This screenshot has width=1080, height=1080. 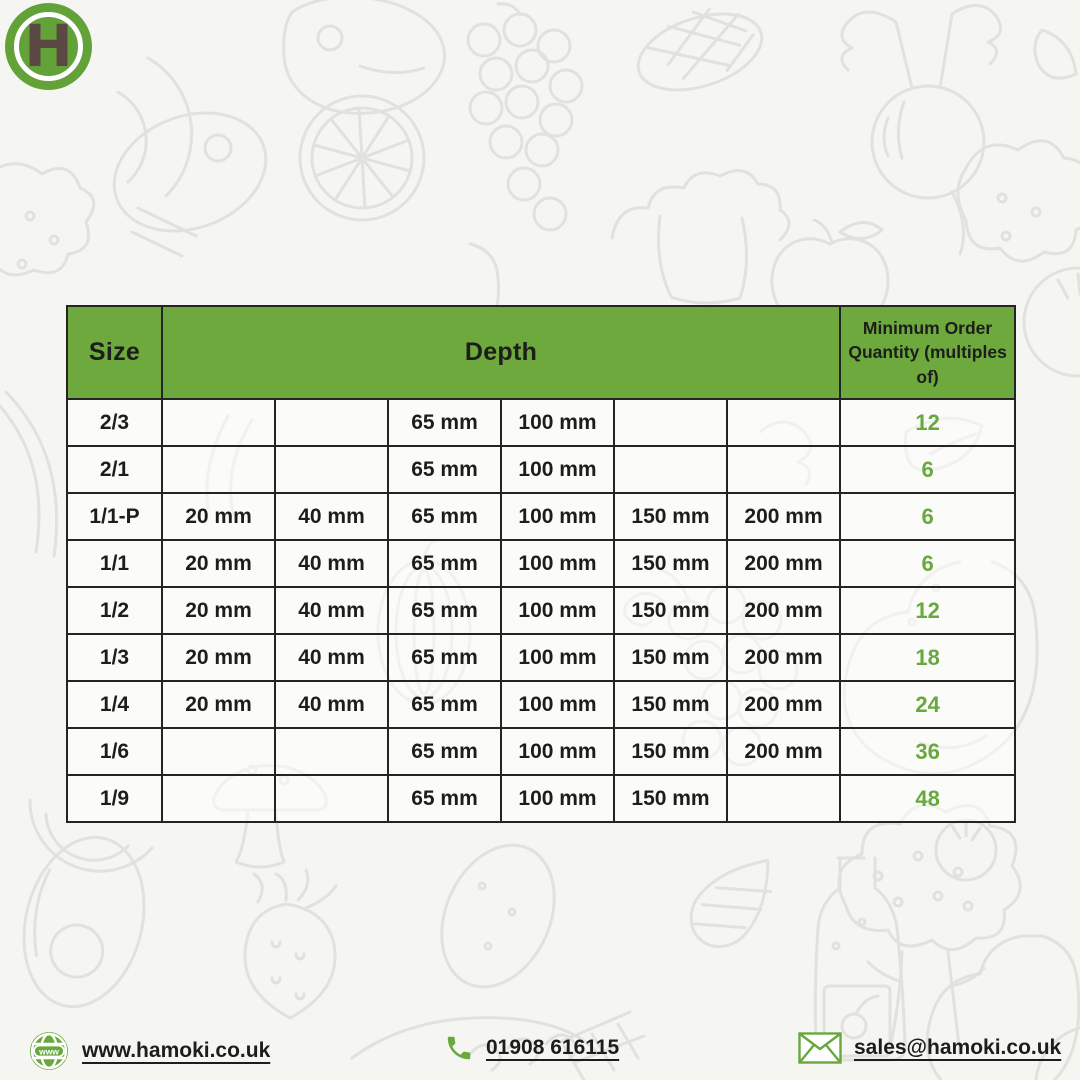 What do you see at coordinates (114, 751) in the screenshot?
I see `size-cell: 1/6` at bounding box center [114, 751].